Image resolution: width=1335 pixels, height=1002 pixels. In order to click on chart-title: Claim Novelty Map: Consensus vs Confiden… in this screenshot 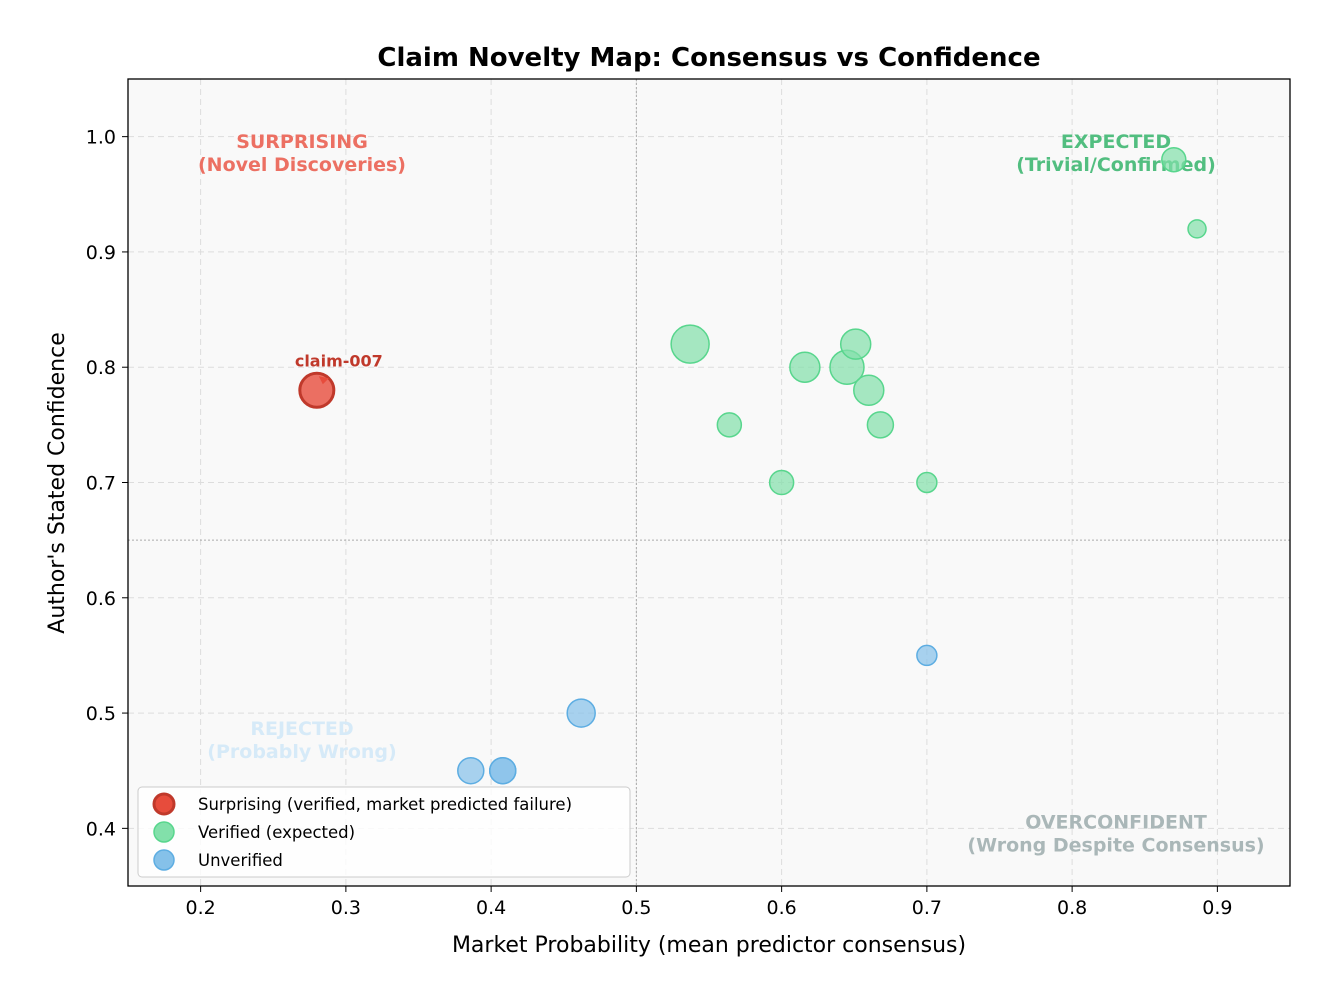, I will do `click(708, 58)`.